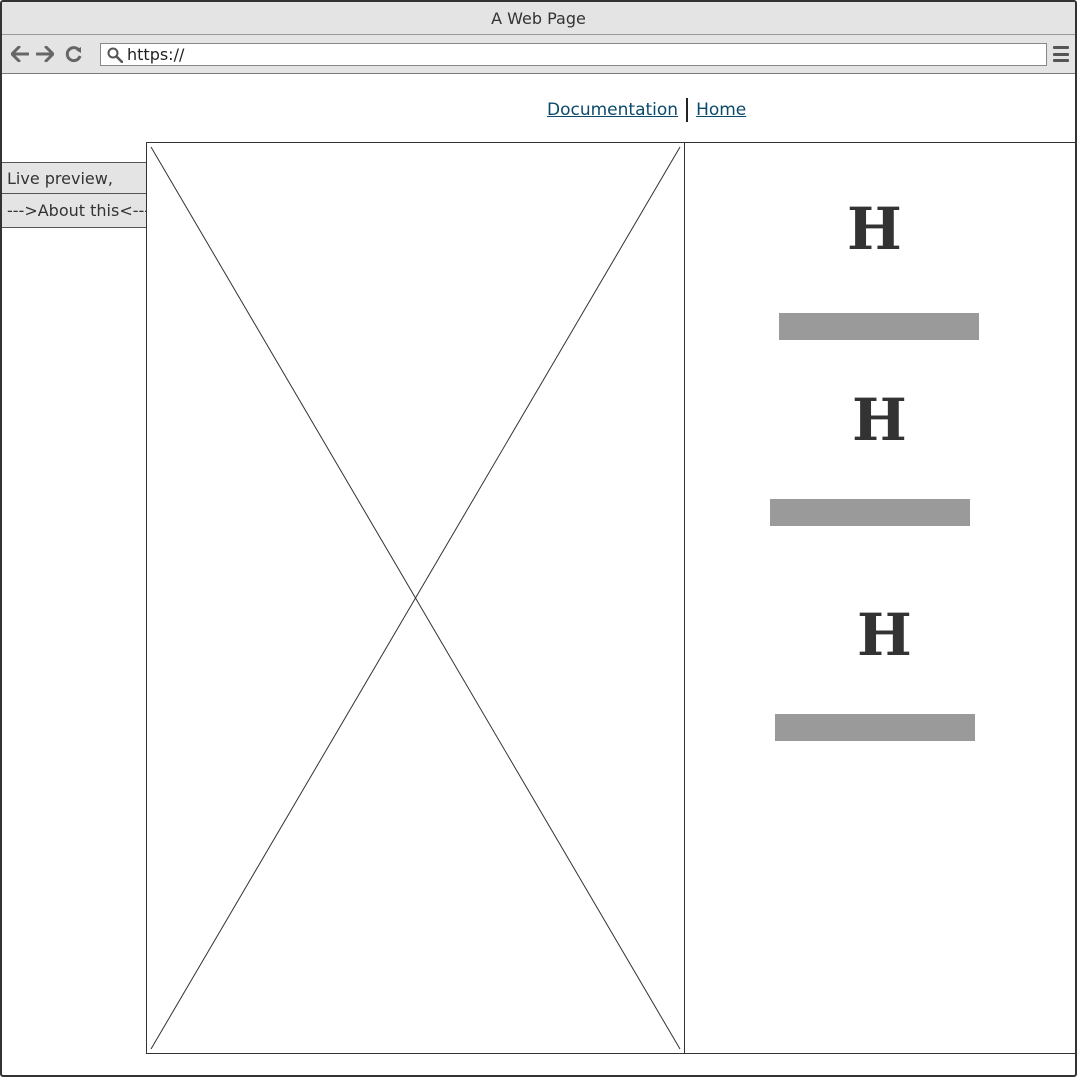  What do you see at coordinates (74, 211) in the screenshot?
I see `sidebar-tab-about: --->About this<---` at bounding box center [74, 211].